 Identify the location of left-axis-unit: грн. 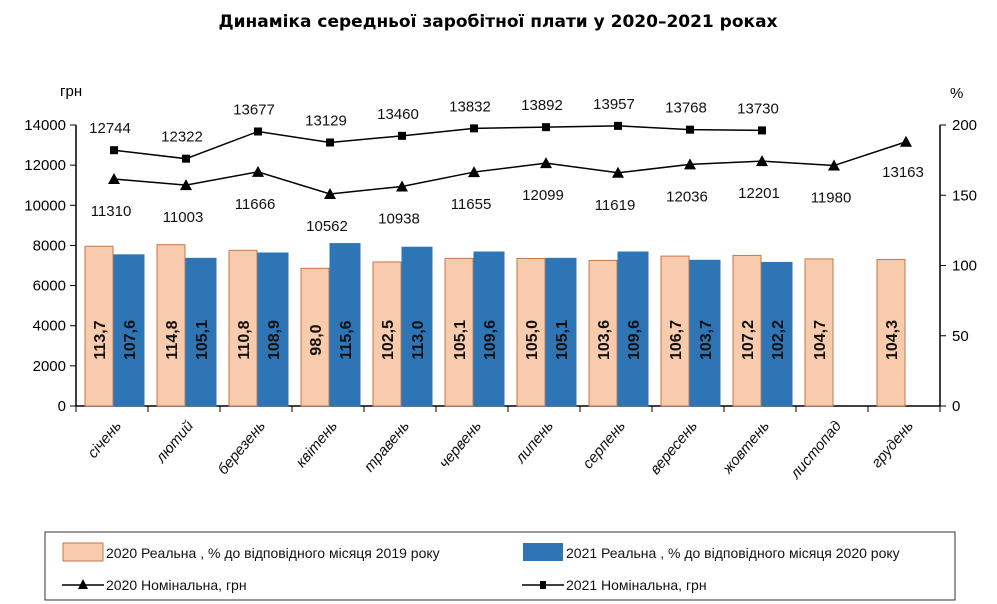
(71, 91).